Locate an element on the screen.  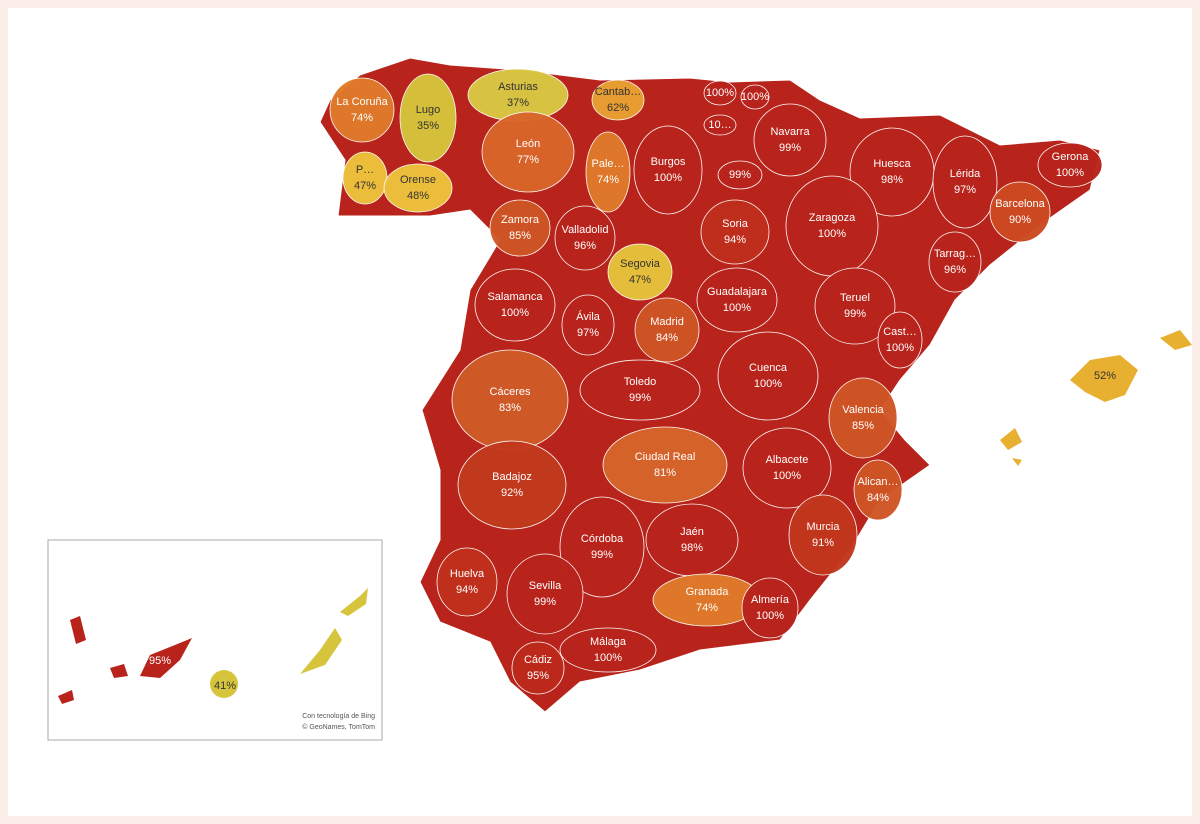
province-name: Granada is located at coordinates (708, 592).